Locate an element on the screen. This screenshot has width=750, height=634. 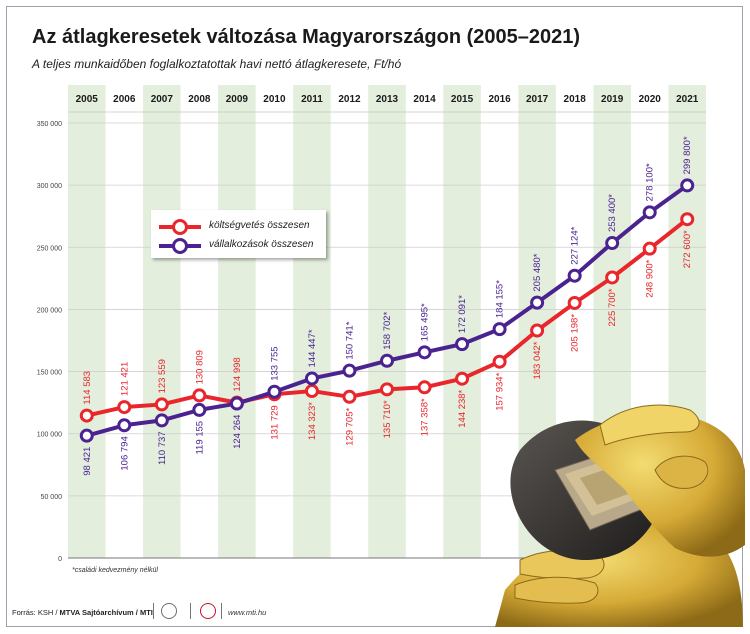
x-tick-label: 2008 is located at coordinates (199, 99).